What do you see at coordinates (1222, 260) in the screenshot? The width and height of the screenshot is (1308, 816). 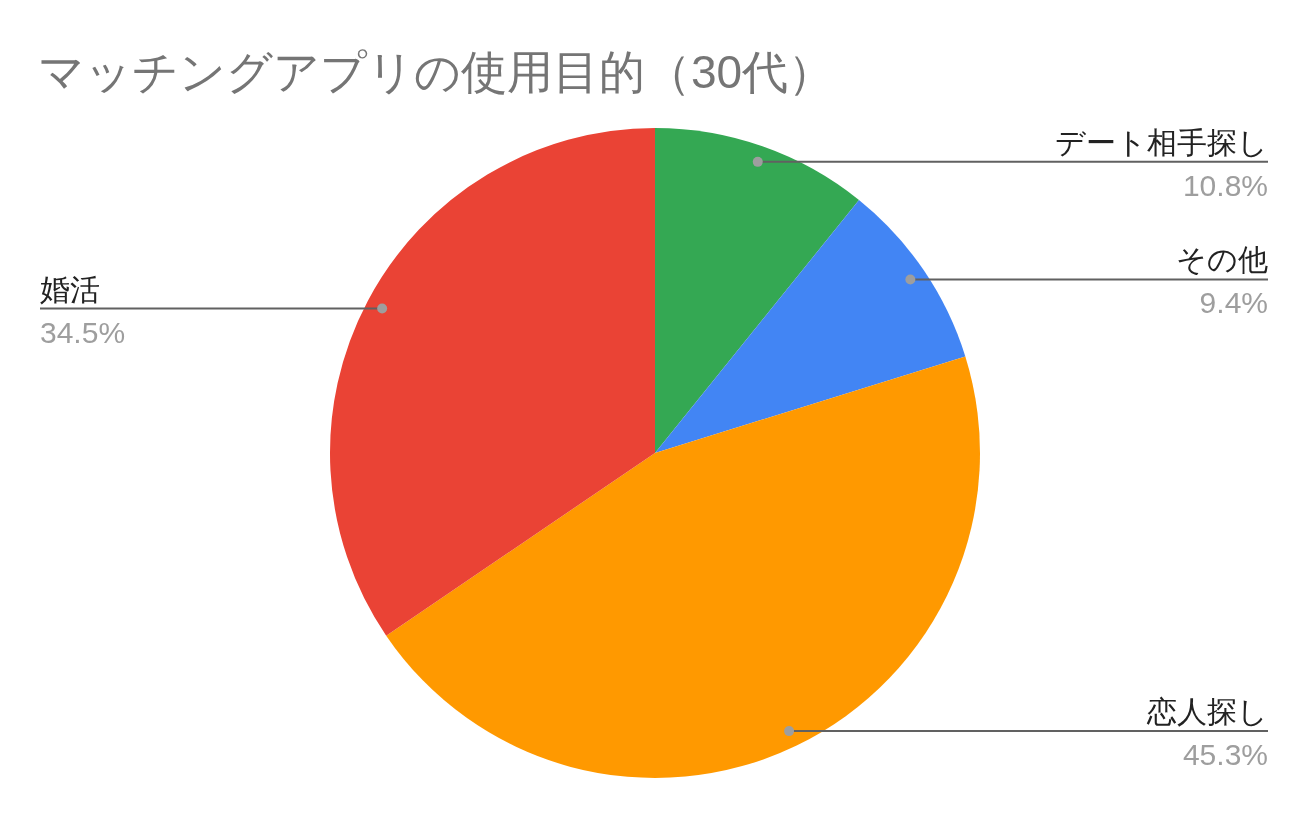 I see `slice-label: その他` at bounding box center [1222, 260].